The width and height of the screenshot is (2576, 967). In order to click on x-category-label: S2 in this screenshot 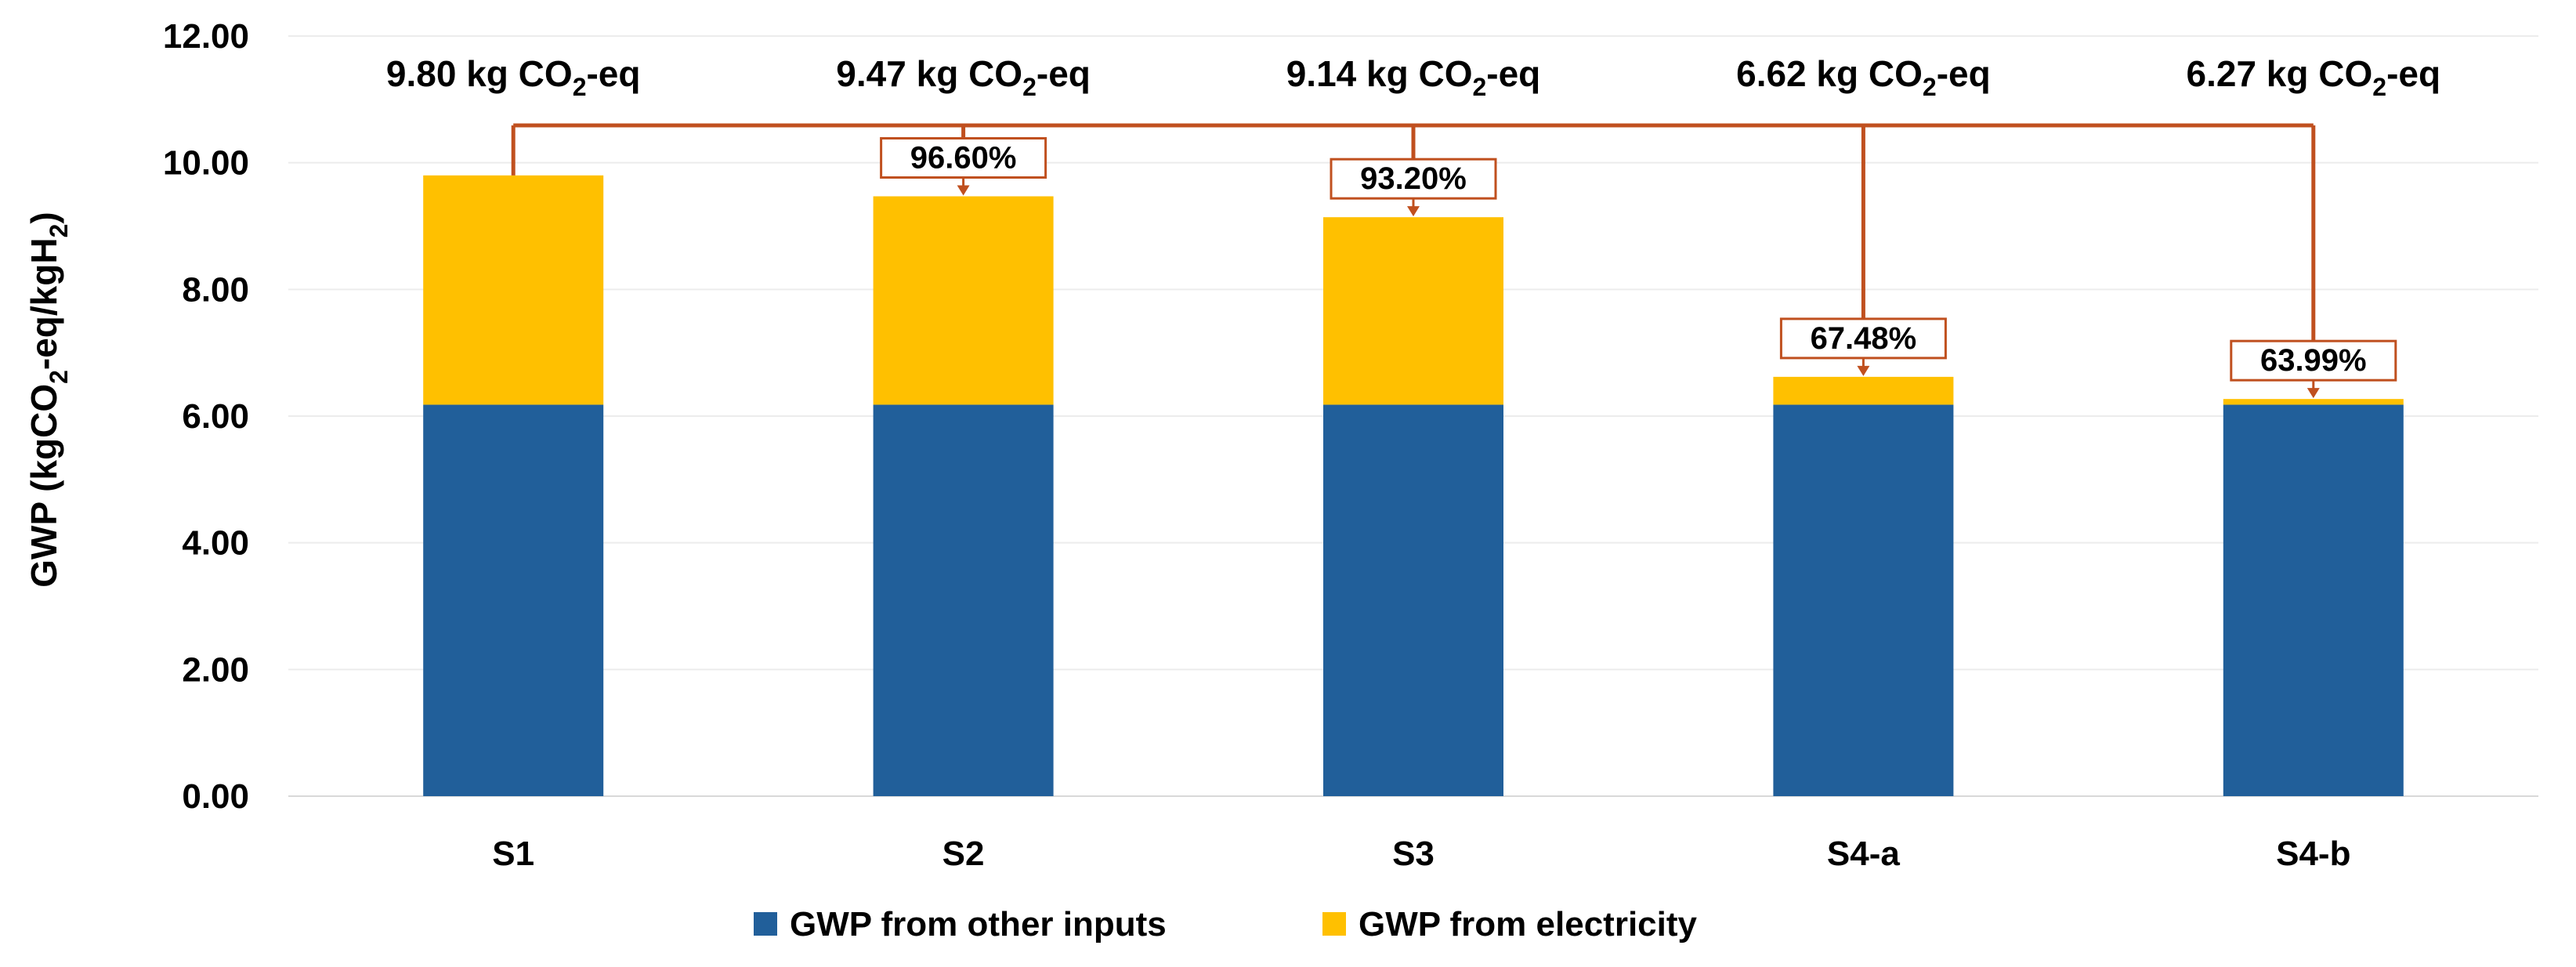, I will do `click(963, 854)`.